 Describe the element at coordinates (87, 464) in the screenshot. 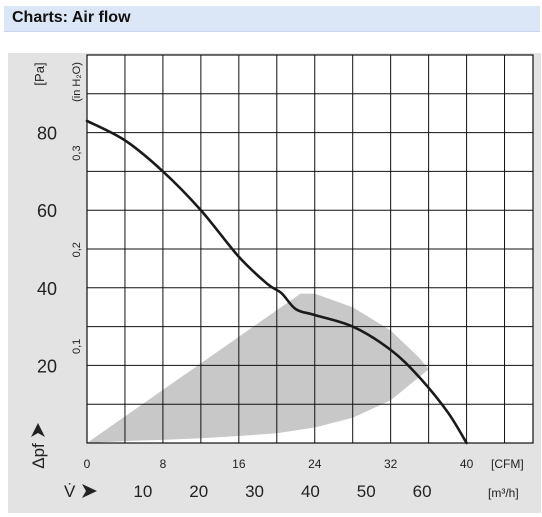

I see `cfm-tick-label: 0` at that location.